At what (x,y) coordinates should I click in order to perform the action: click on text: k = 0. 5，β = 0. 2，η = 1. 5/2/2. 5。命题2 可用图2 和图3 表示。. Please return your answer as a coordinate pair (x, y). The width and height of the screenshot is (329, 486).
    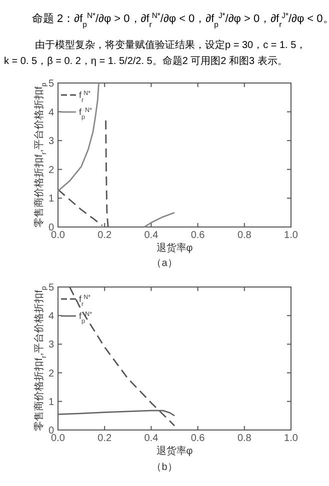
    Looking at the image, I should click on (146, 61).